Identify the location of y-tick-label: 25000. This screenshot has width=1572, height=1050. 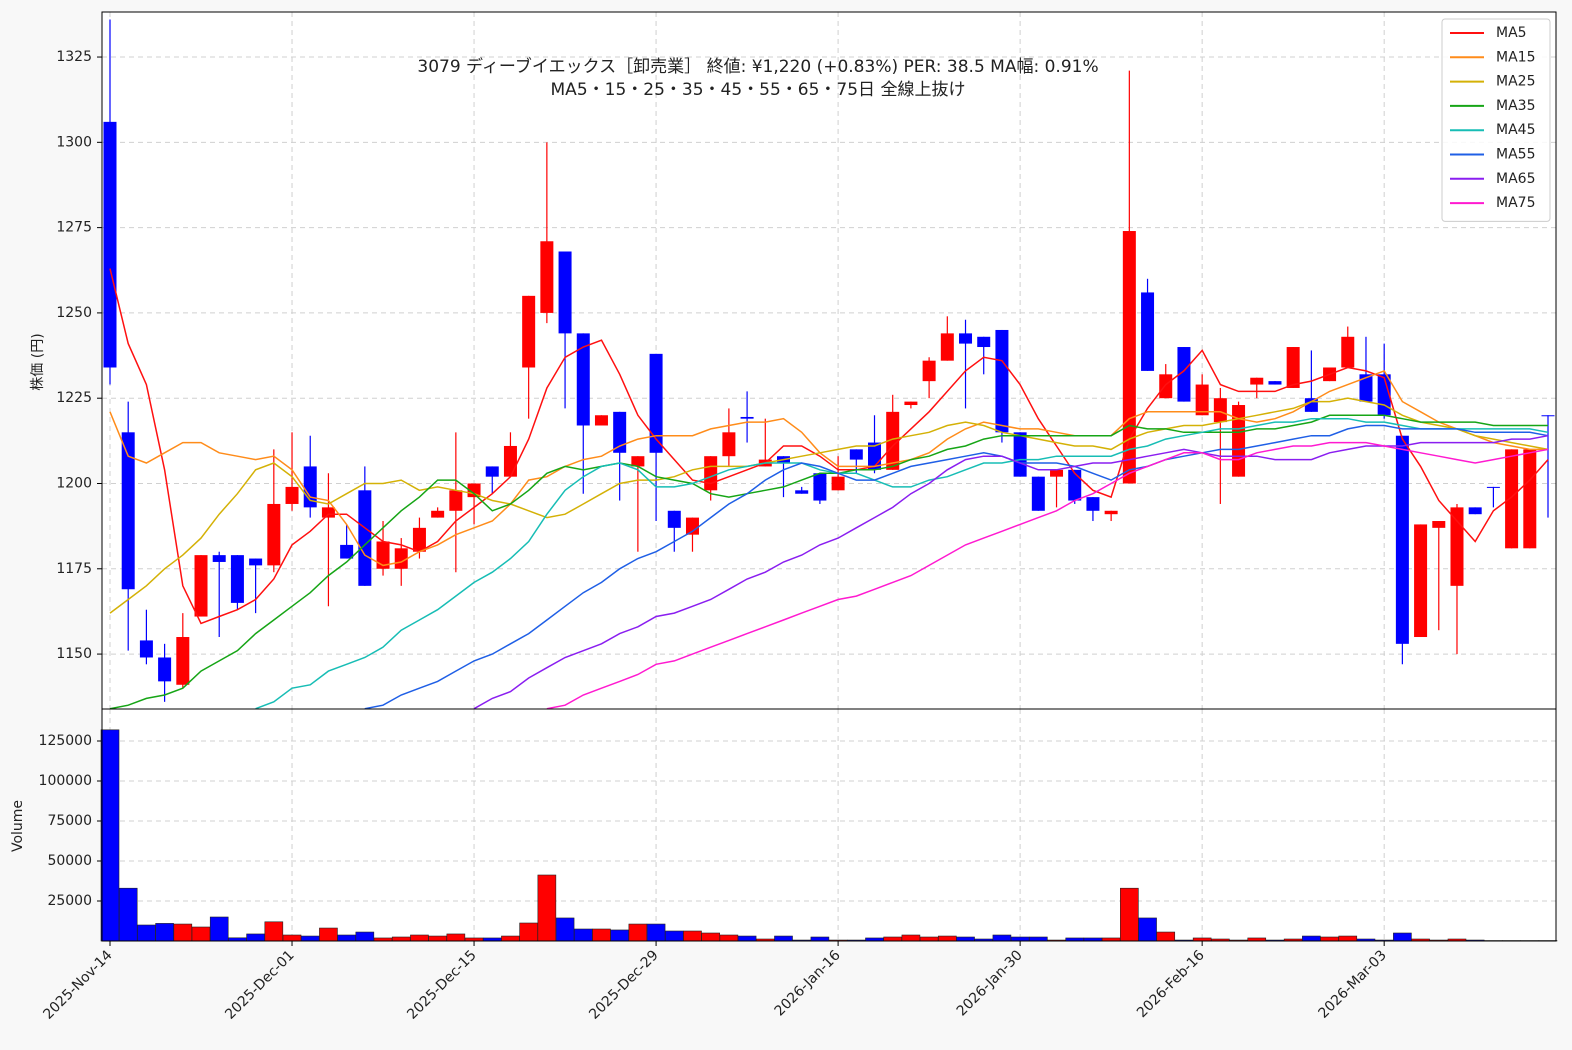
(69, 901).